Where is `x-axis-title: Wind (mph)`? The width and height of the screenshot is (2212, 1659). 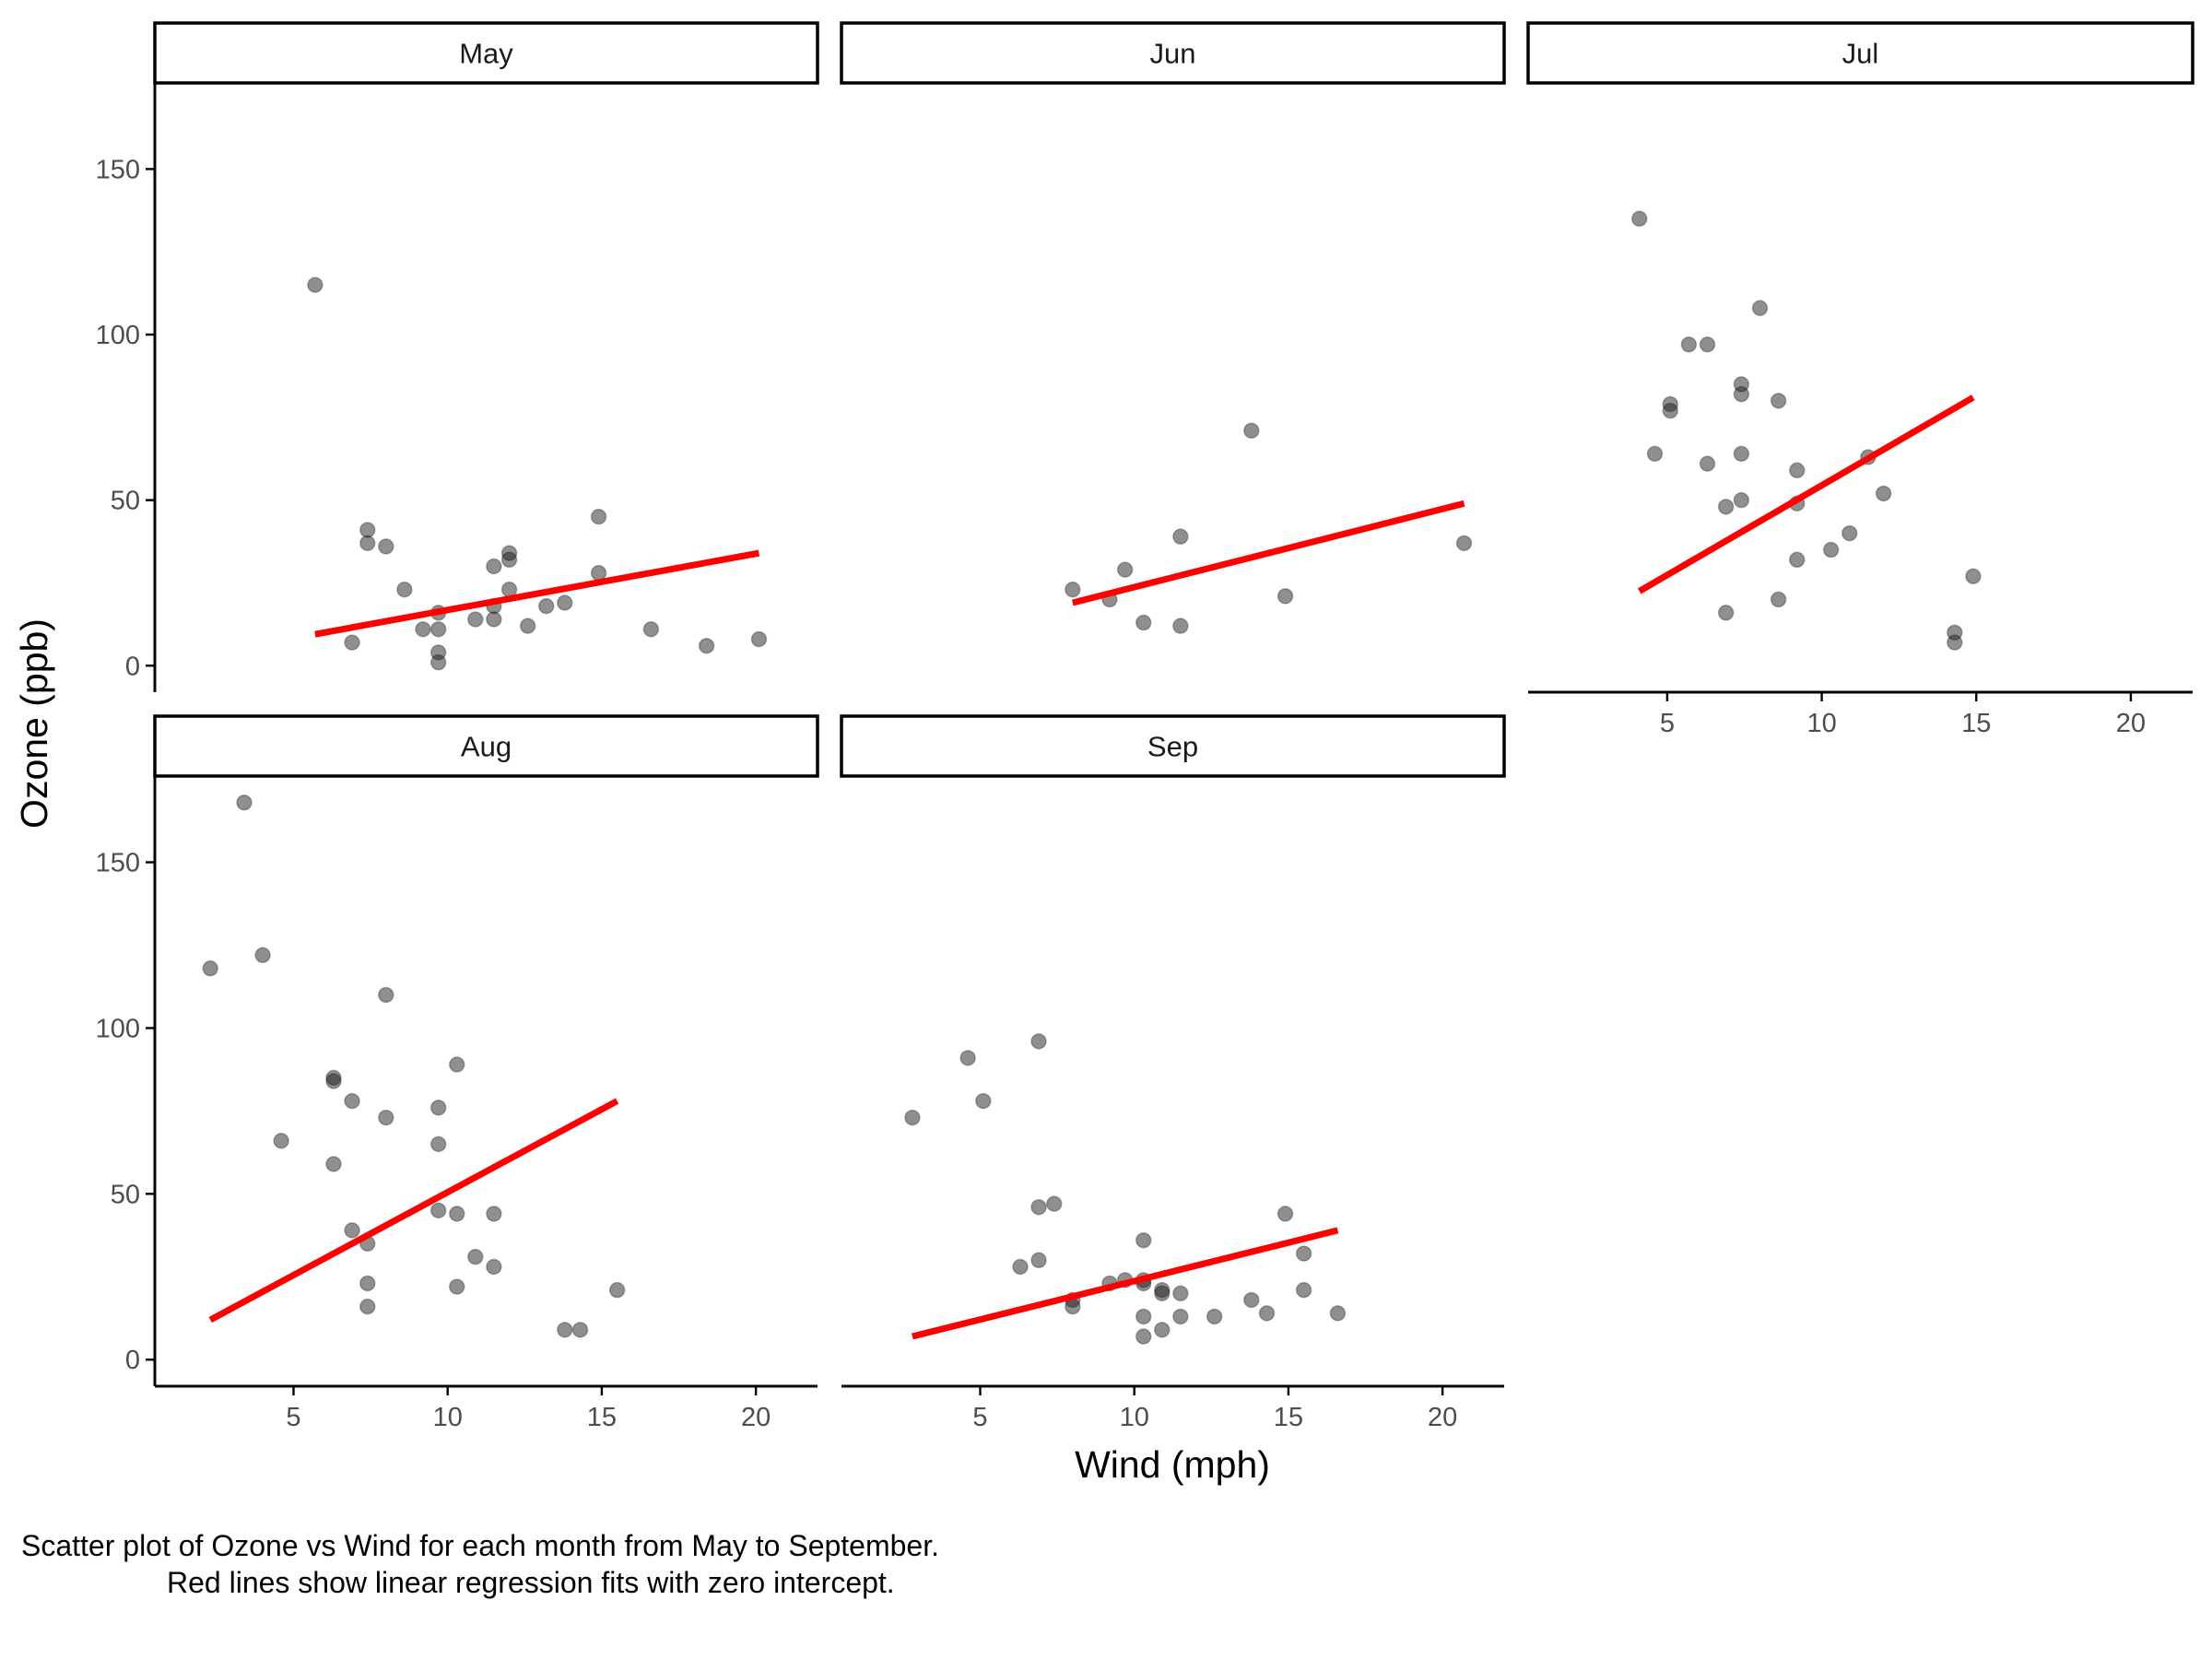
x-axis-title: Wind (mph) is located at coordinates (1172, 1464).